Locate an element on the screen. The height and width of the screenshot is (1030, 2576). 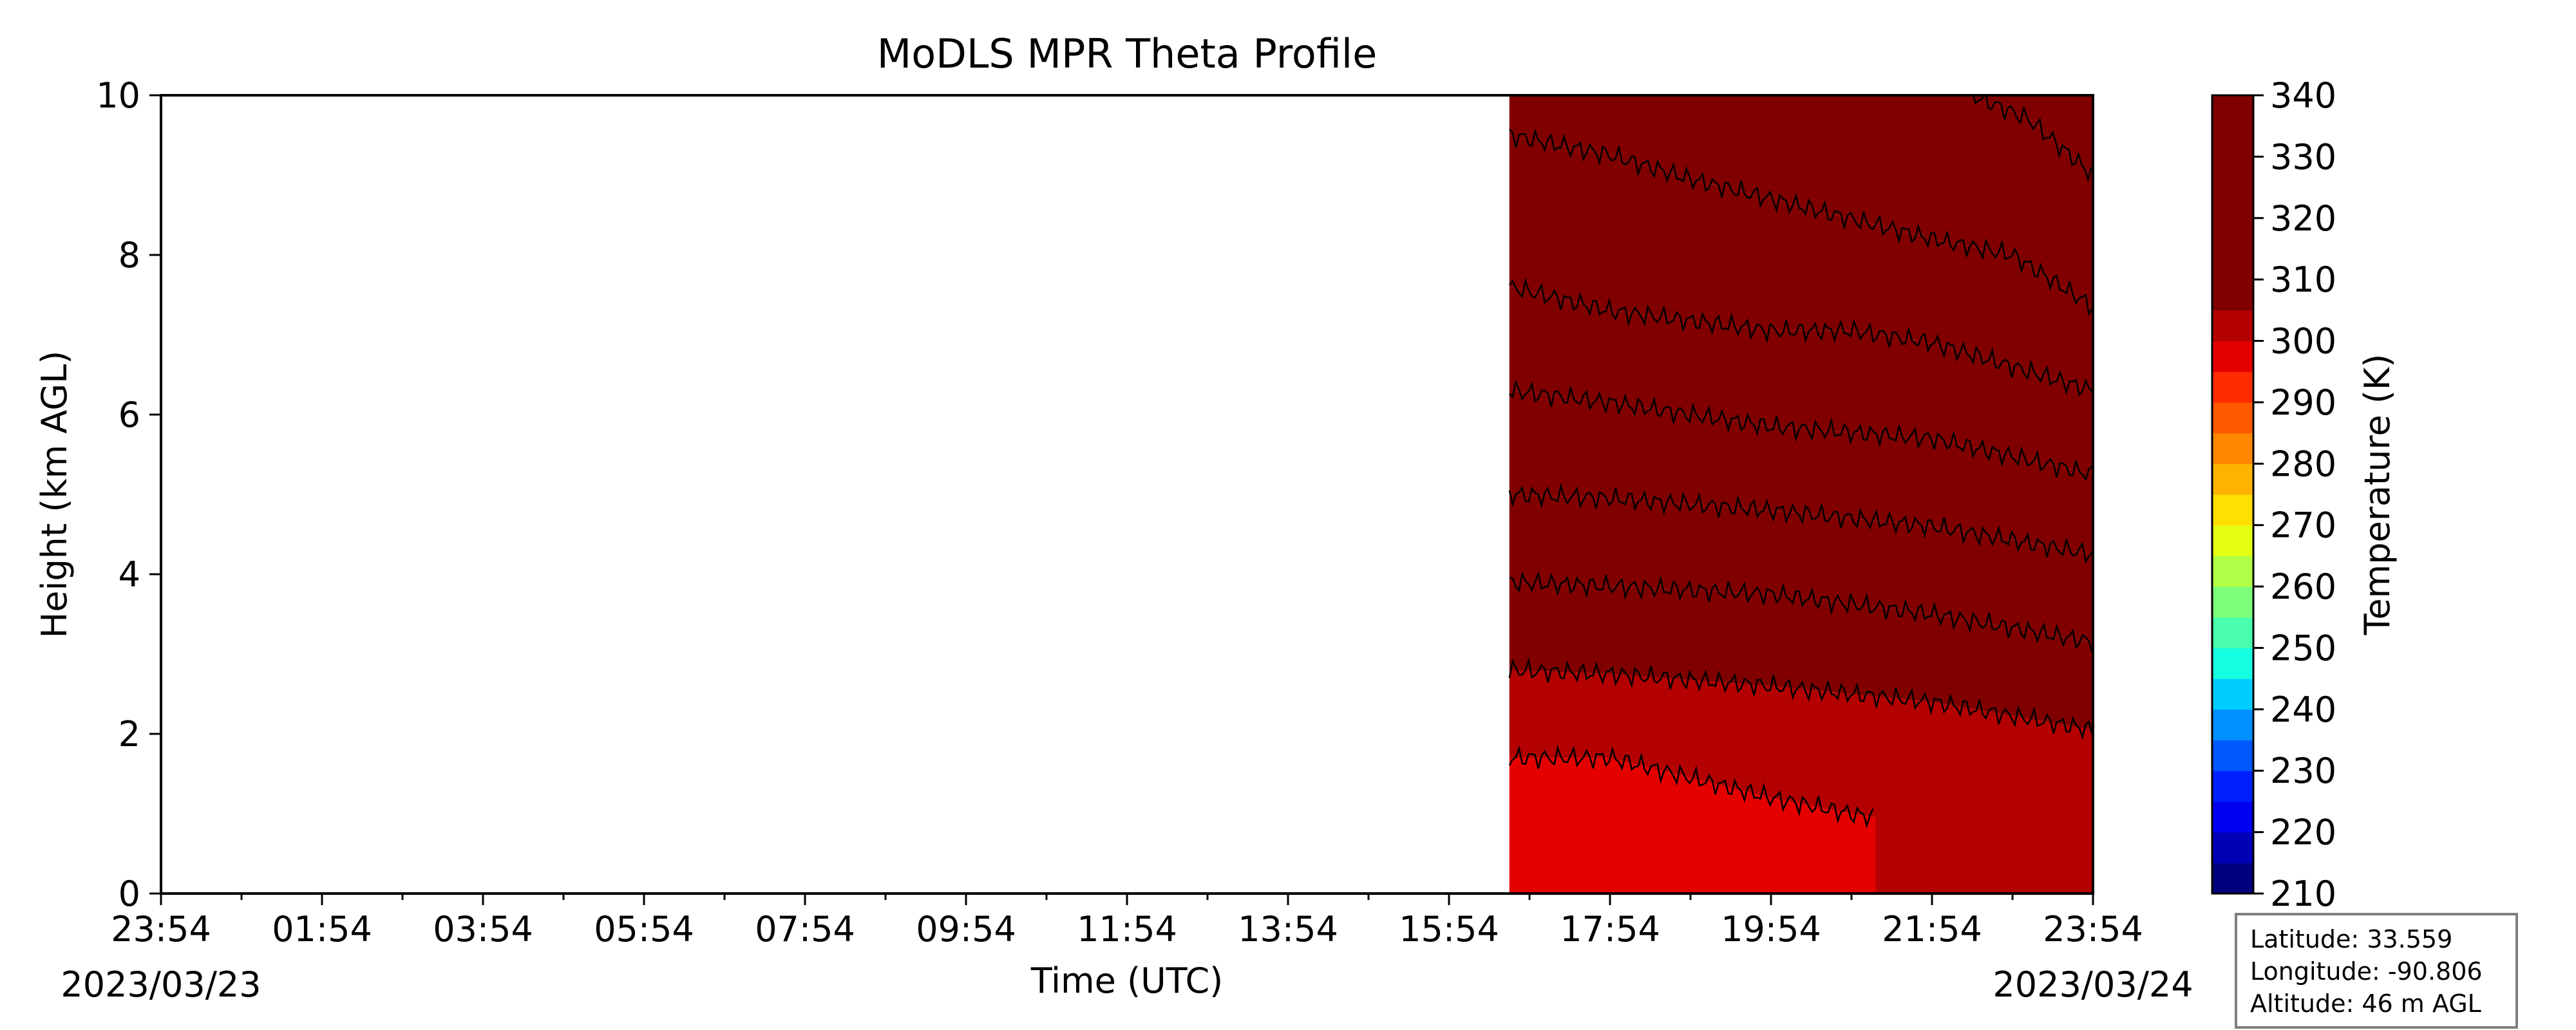
y-tick-label: 4 is located at coordinates (129, 574).